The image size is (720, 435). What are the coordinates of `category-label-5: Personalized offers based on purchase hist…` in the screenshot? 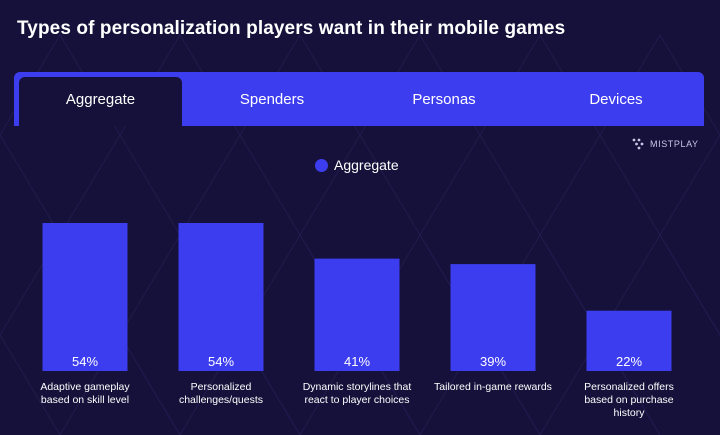 It's located at (629, 400).